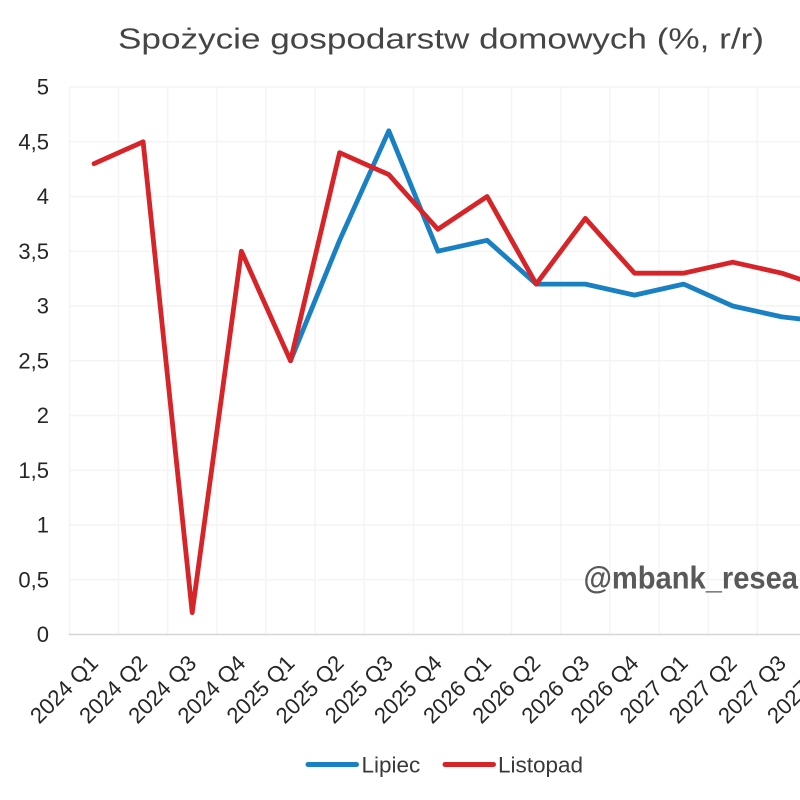  Describe the element at coordinates (441, 40) in the screenshot. I see `svg-text:Spożycie gospodarstw domowych: Spożycie gospodarstw domowych (%, r/r)` at that location.